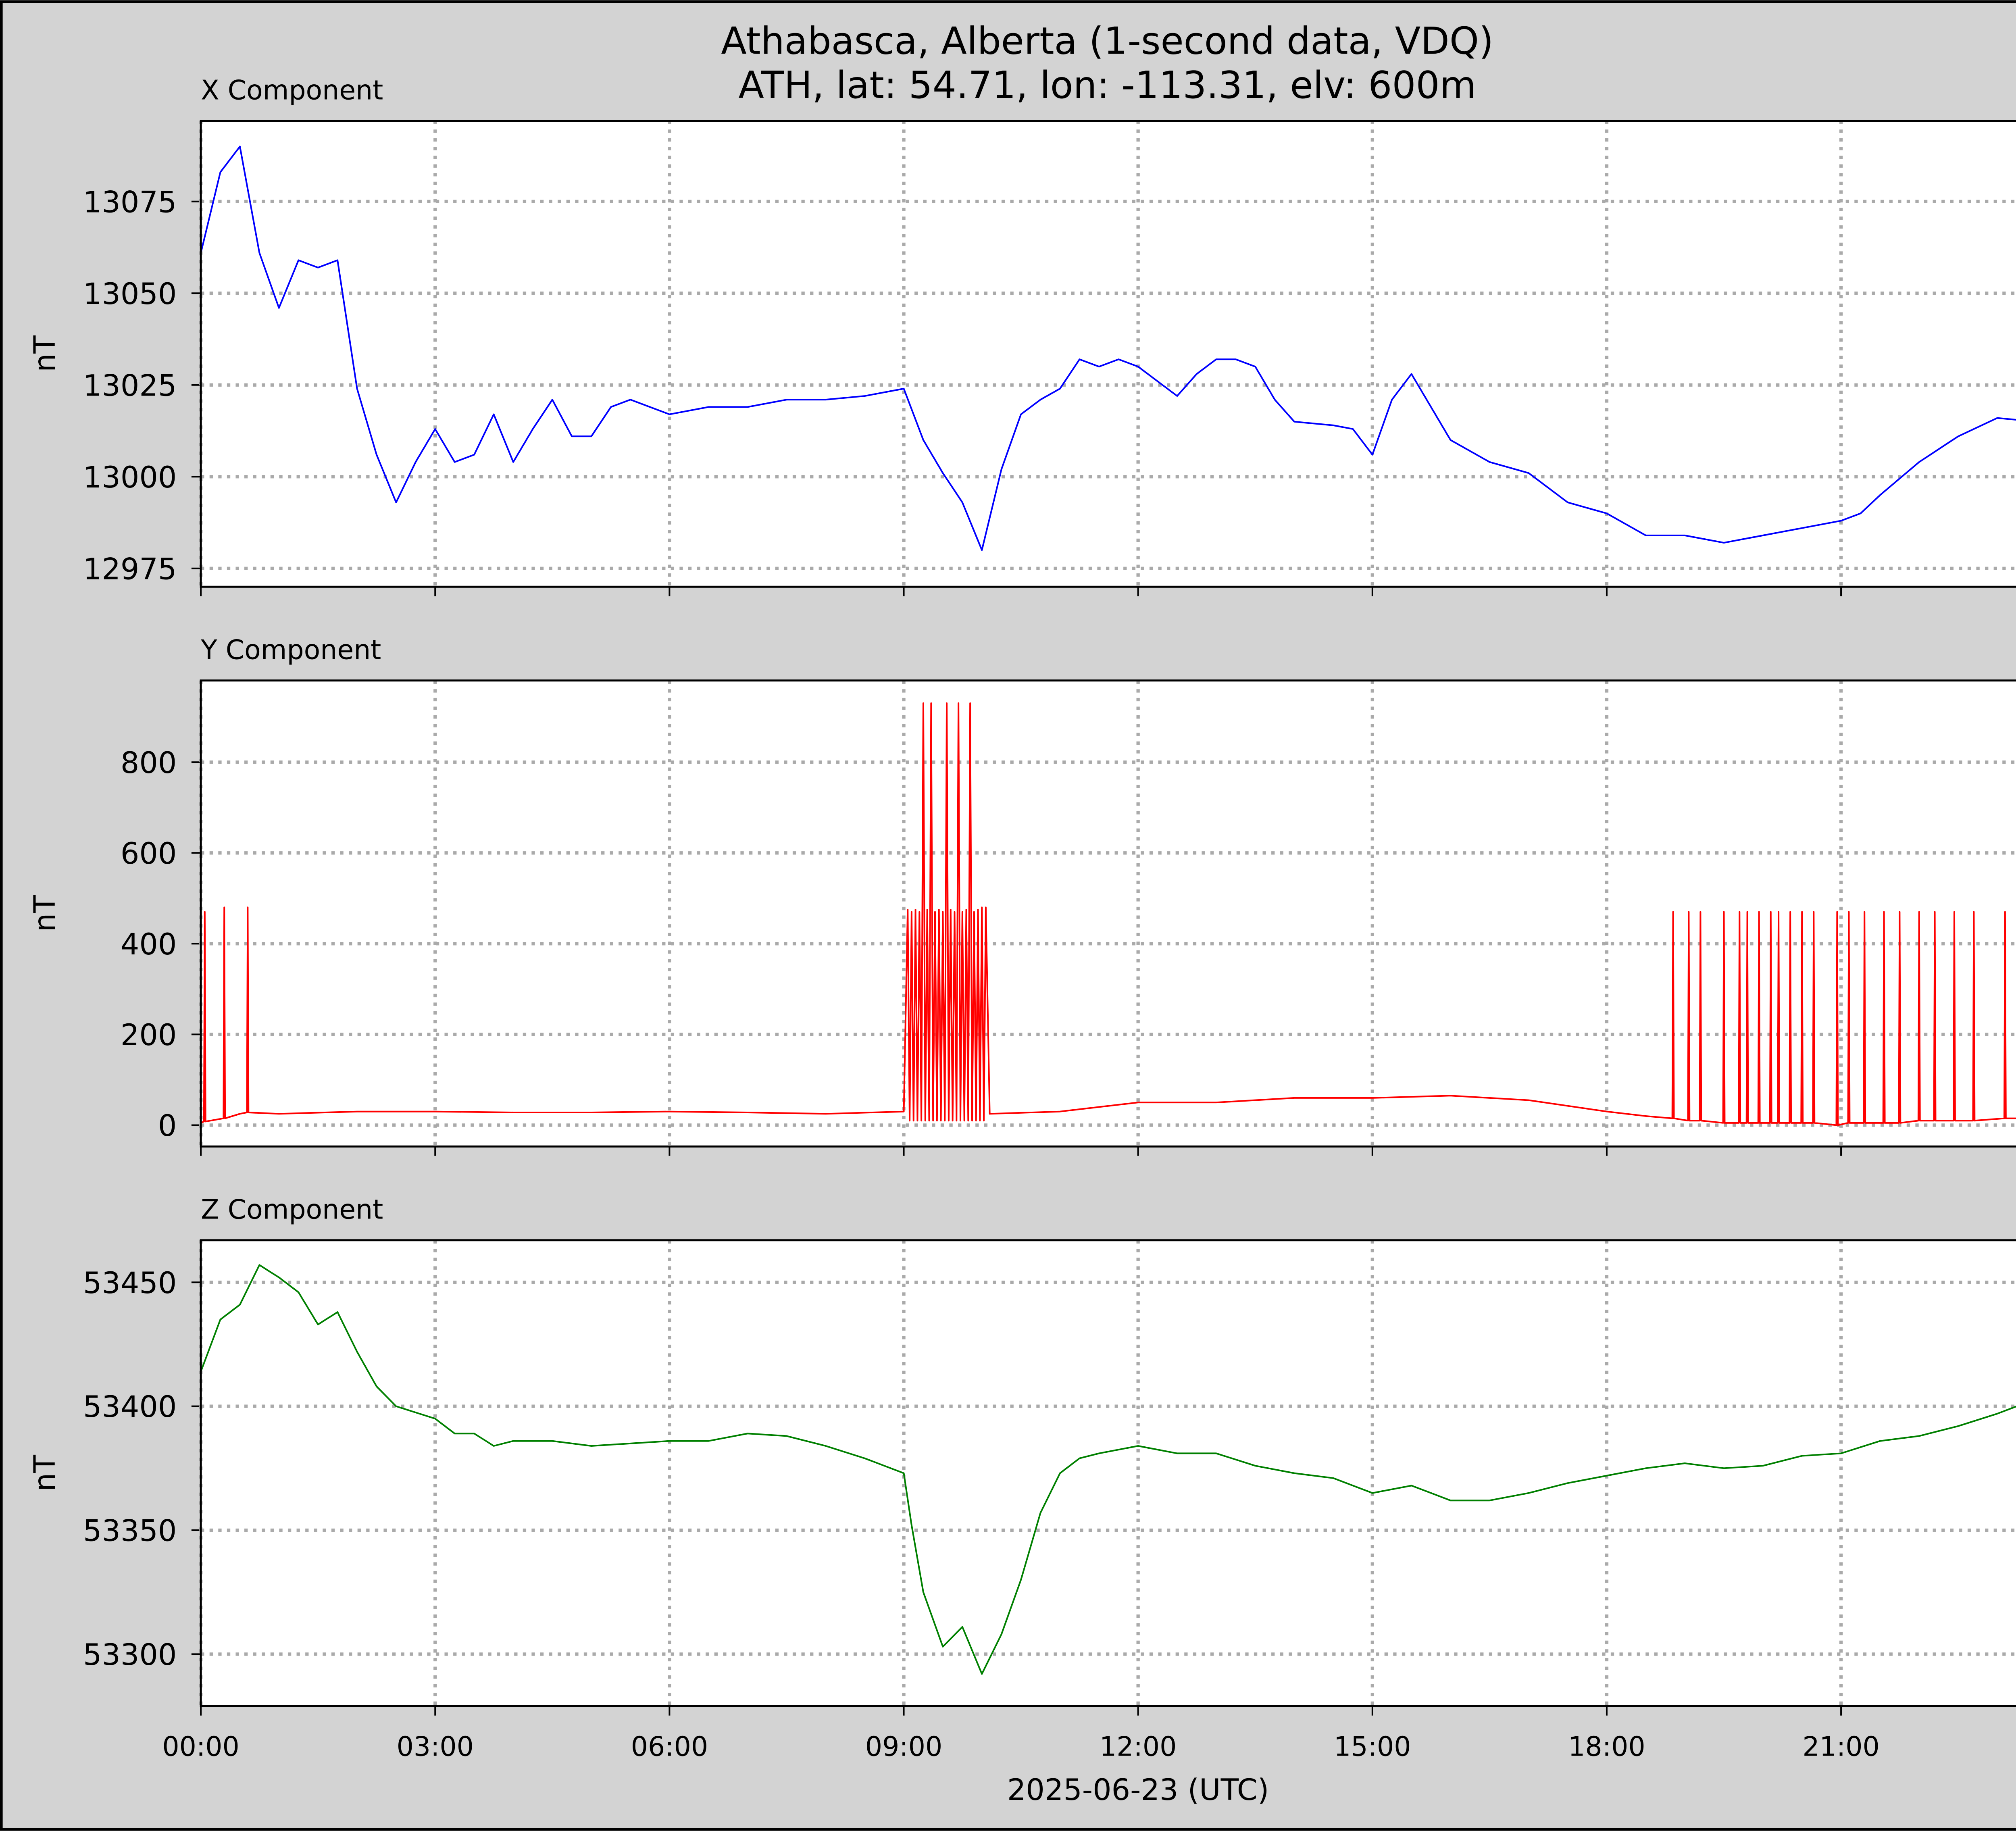  I want to click on x-tick-label: 03:00, so click(435, 1746).